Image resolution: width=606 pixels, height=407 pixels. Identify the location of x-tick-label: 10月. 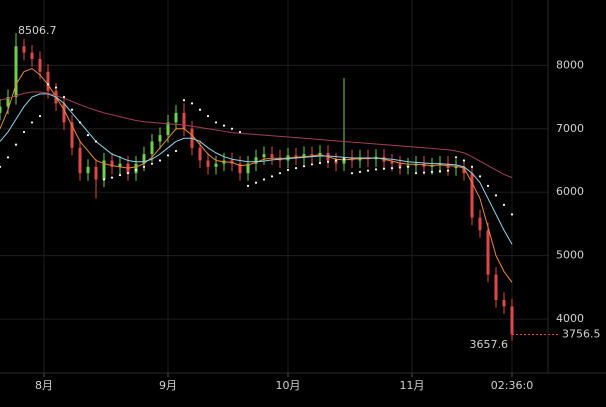
(288, 385).